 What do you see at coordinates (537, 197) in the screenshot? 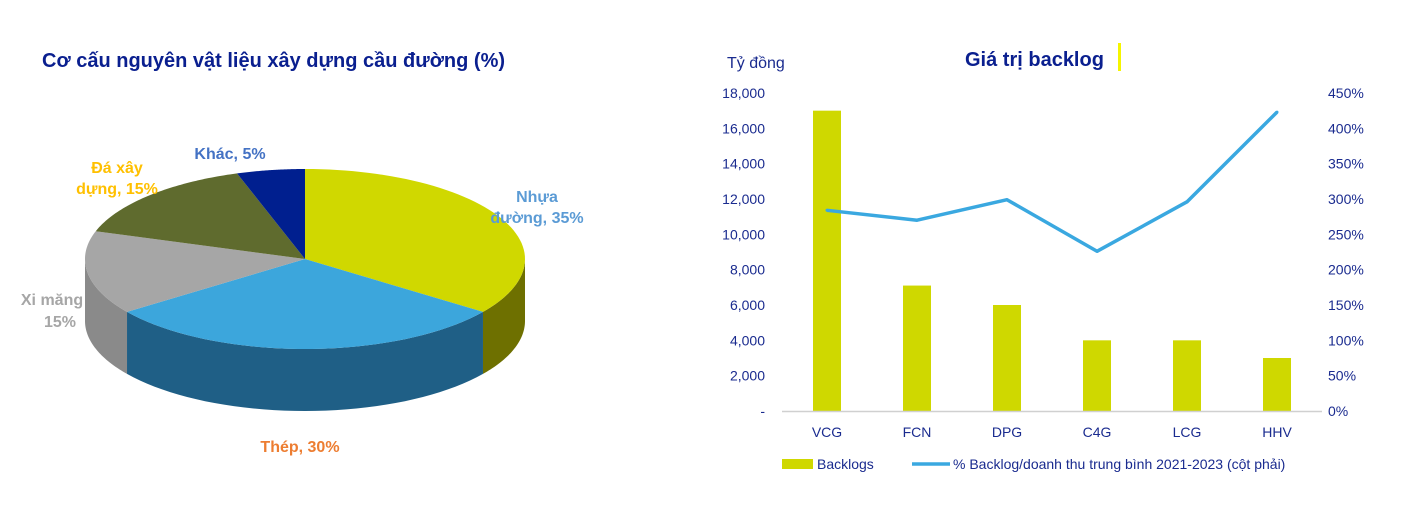
I see `pie-data-label: Nhựa` at bounding box center [537, 197].